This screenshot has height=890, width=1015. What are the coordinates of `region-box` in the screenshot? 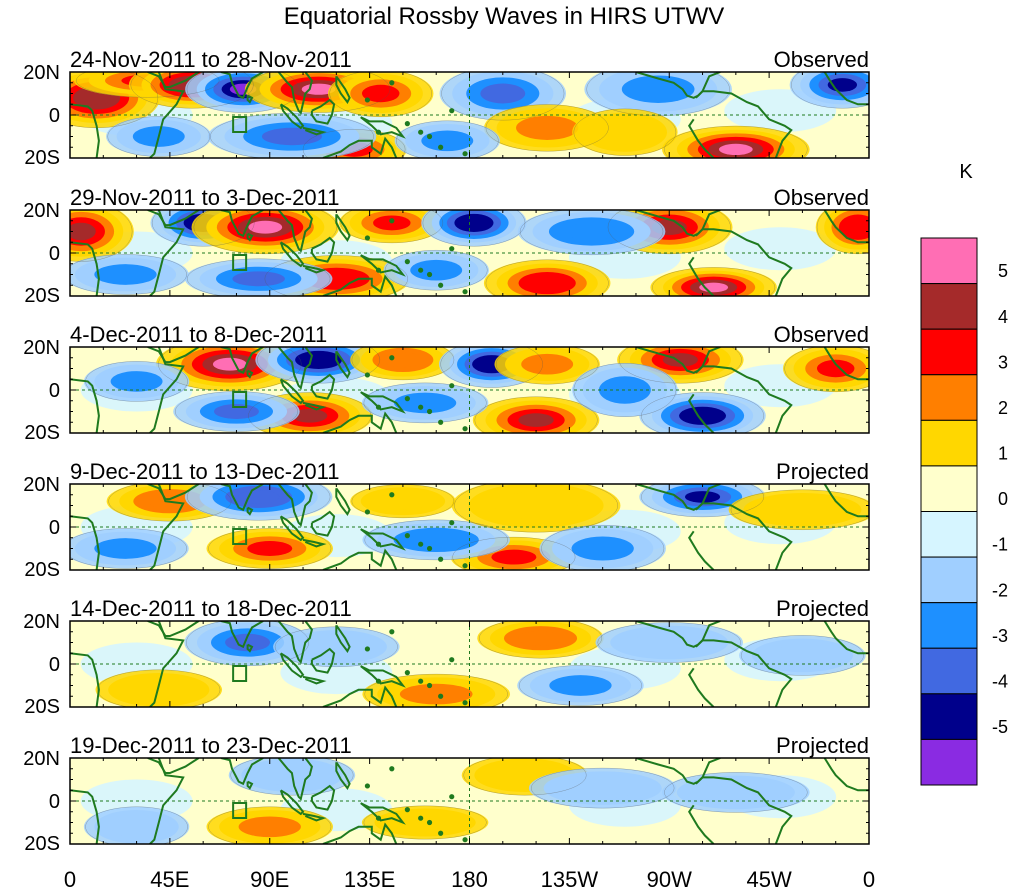 It's located at (240, 262).